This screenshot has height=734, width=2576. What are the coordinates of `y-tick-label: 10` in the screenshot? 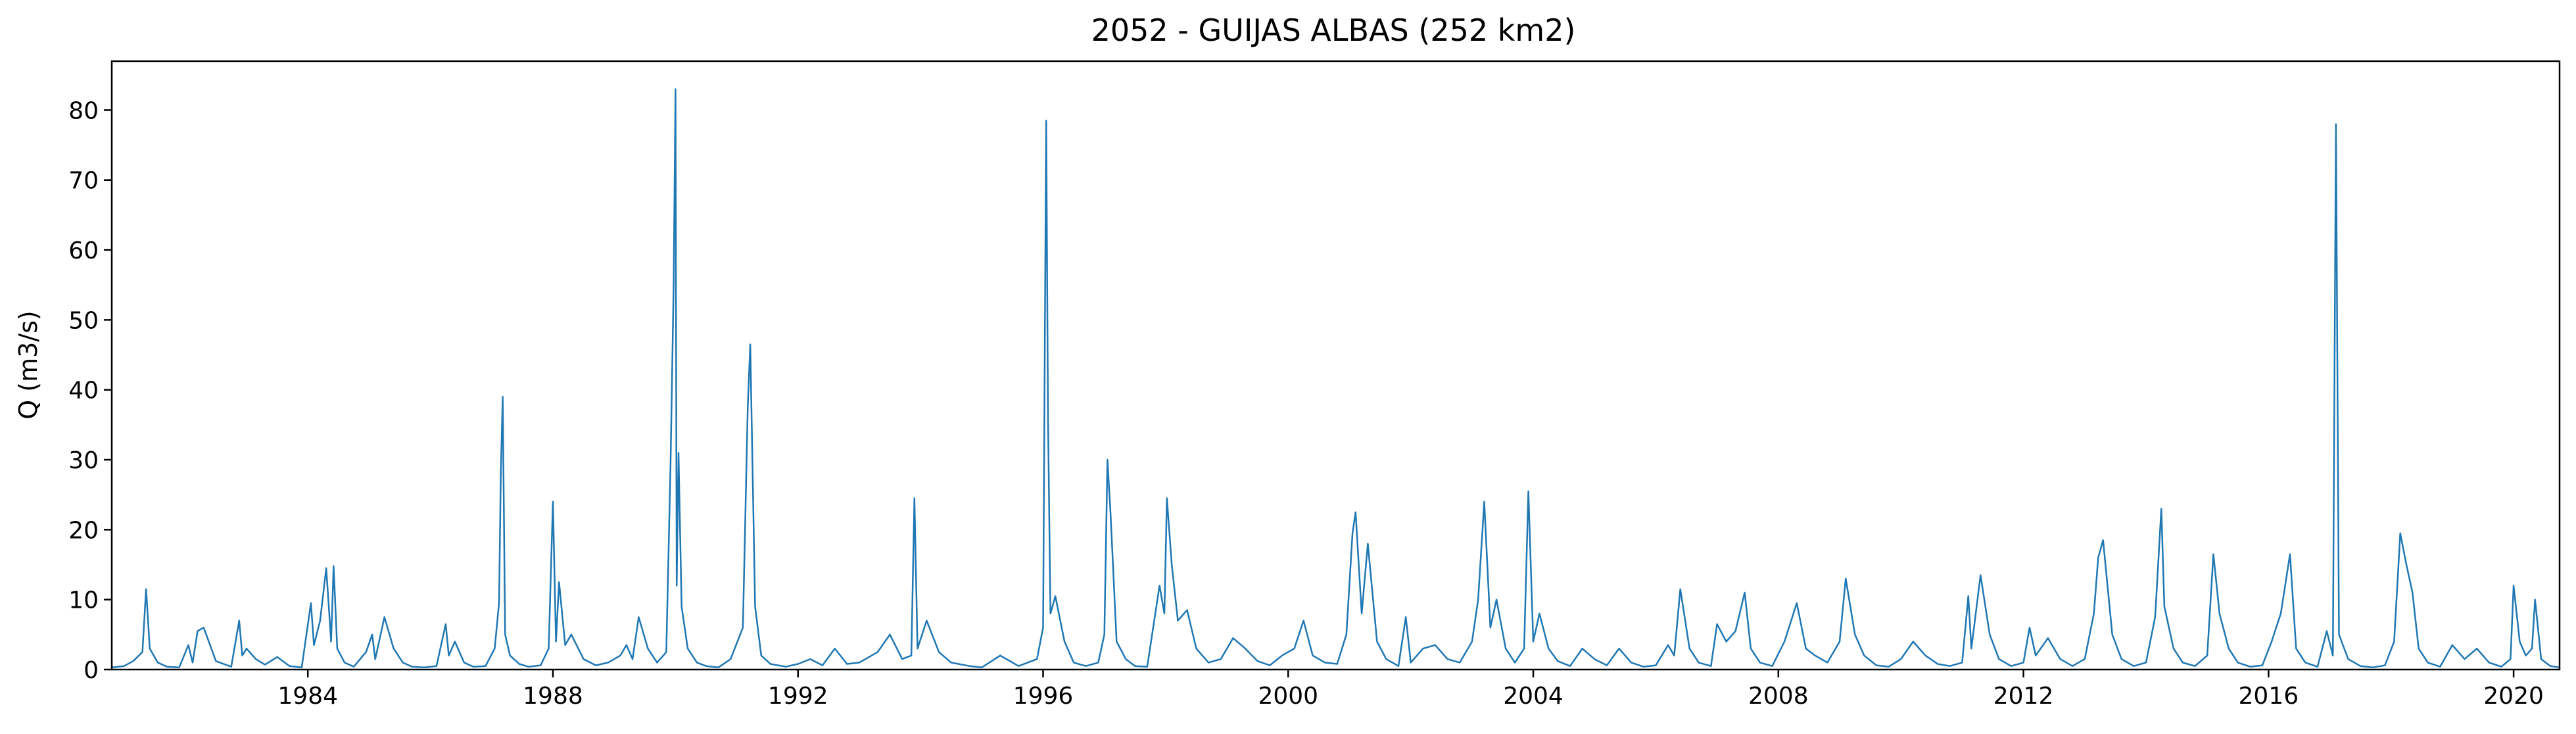 It's located at (84, 601).